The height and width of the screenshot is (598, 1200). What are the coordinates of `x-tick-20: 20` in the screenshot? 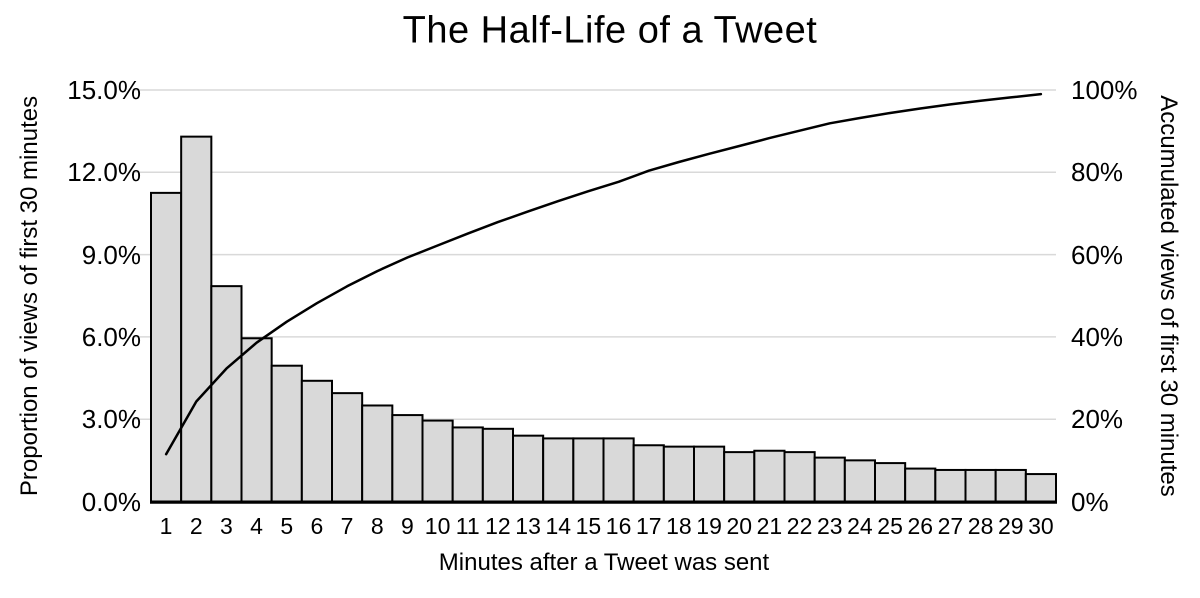 It's located at (739, 526).